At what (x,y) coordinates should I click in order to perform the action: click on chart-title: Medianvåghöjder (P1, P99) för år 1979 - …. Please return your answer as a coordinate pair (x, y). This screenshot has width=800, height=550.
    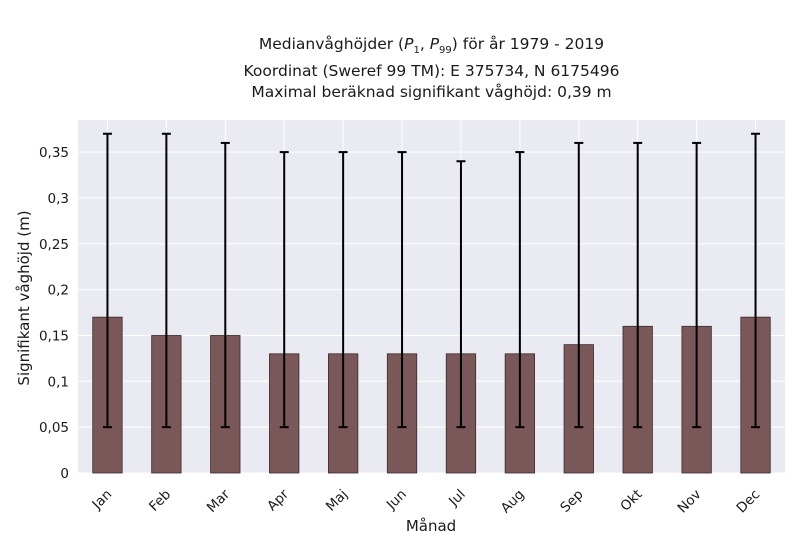
    Looking at the image, I should click on (431, 68).